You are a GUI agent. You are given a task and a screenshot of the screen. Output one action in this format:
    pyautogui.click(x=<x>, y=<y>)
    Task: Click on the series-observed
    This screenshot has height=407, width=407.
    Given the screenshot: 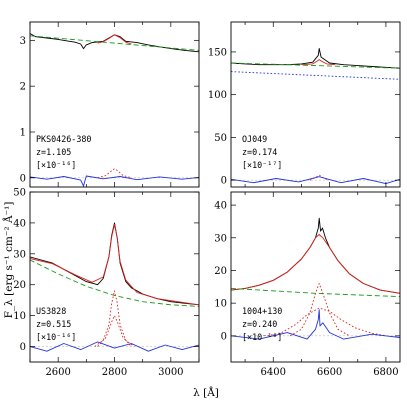 What is the action you would take?
    pyautogui.click(x=315, y=58)
    